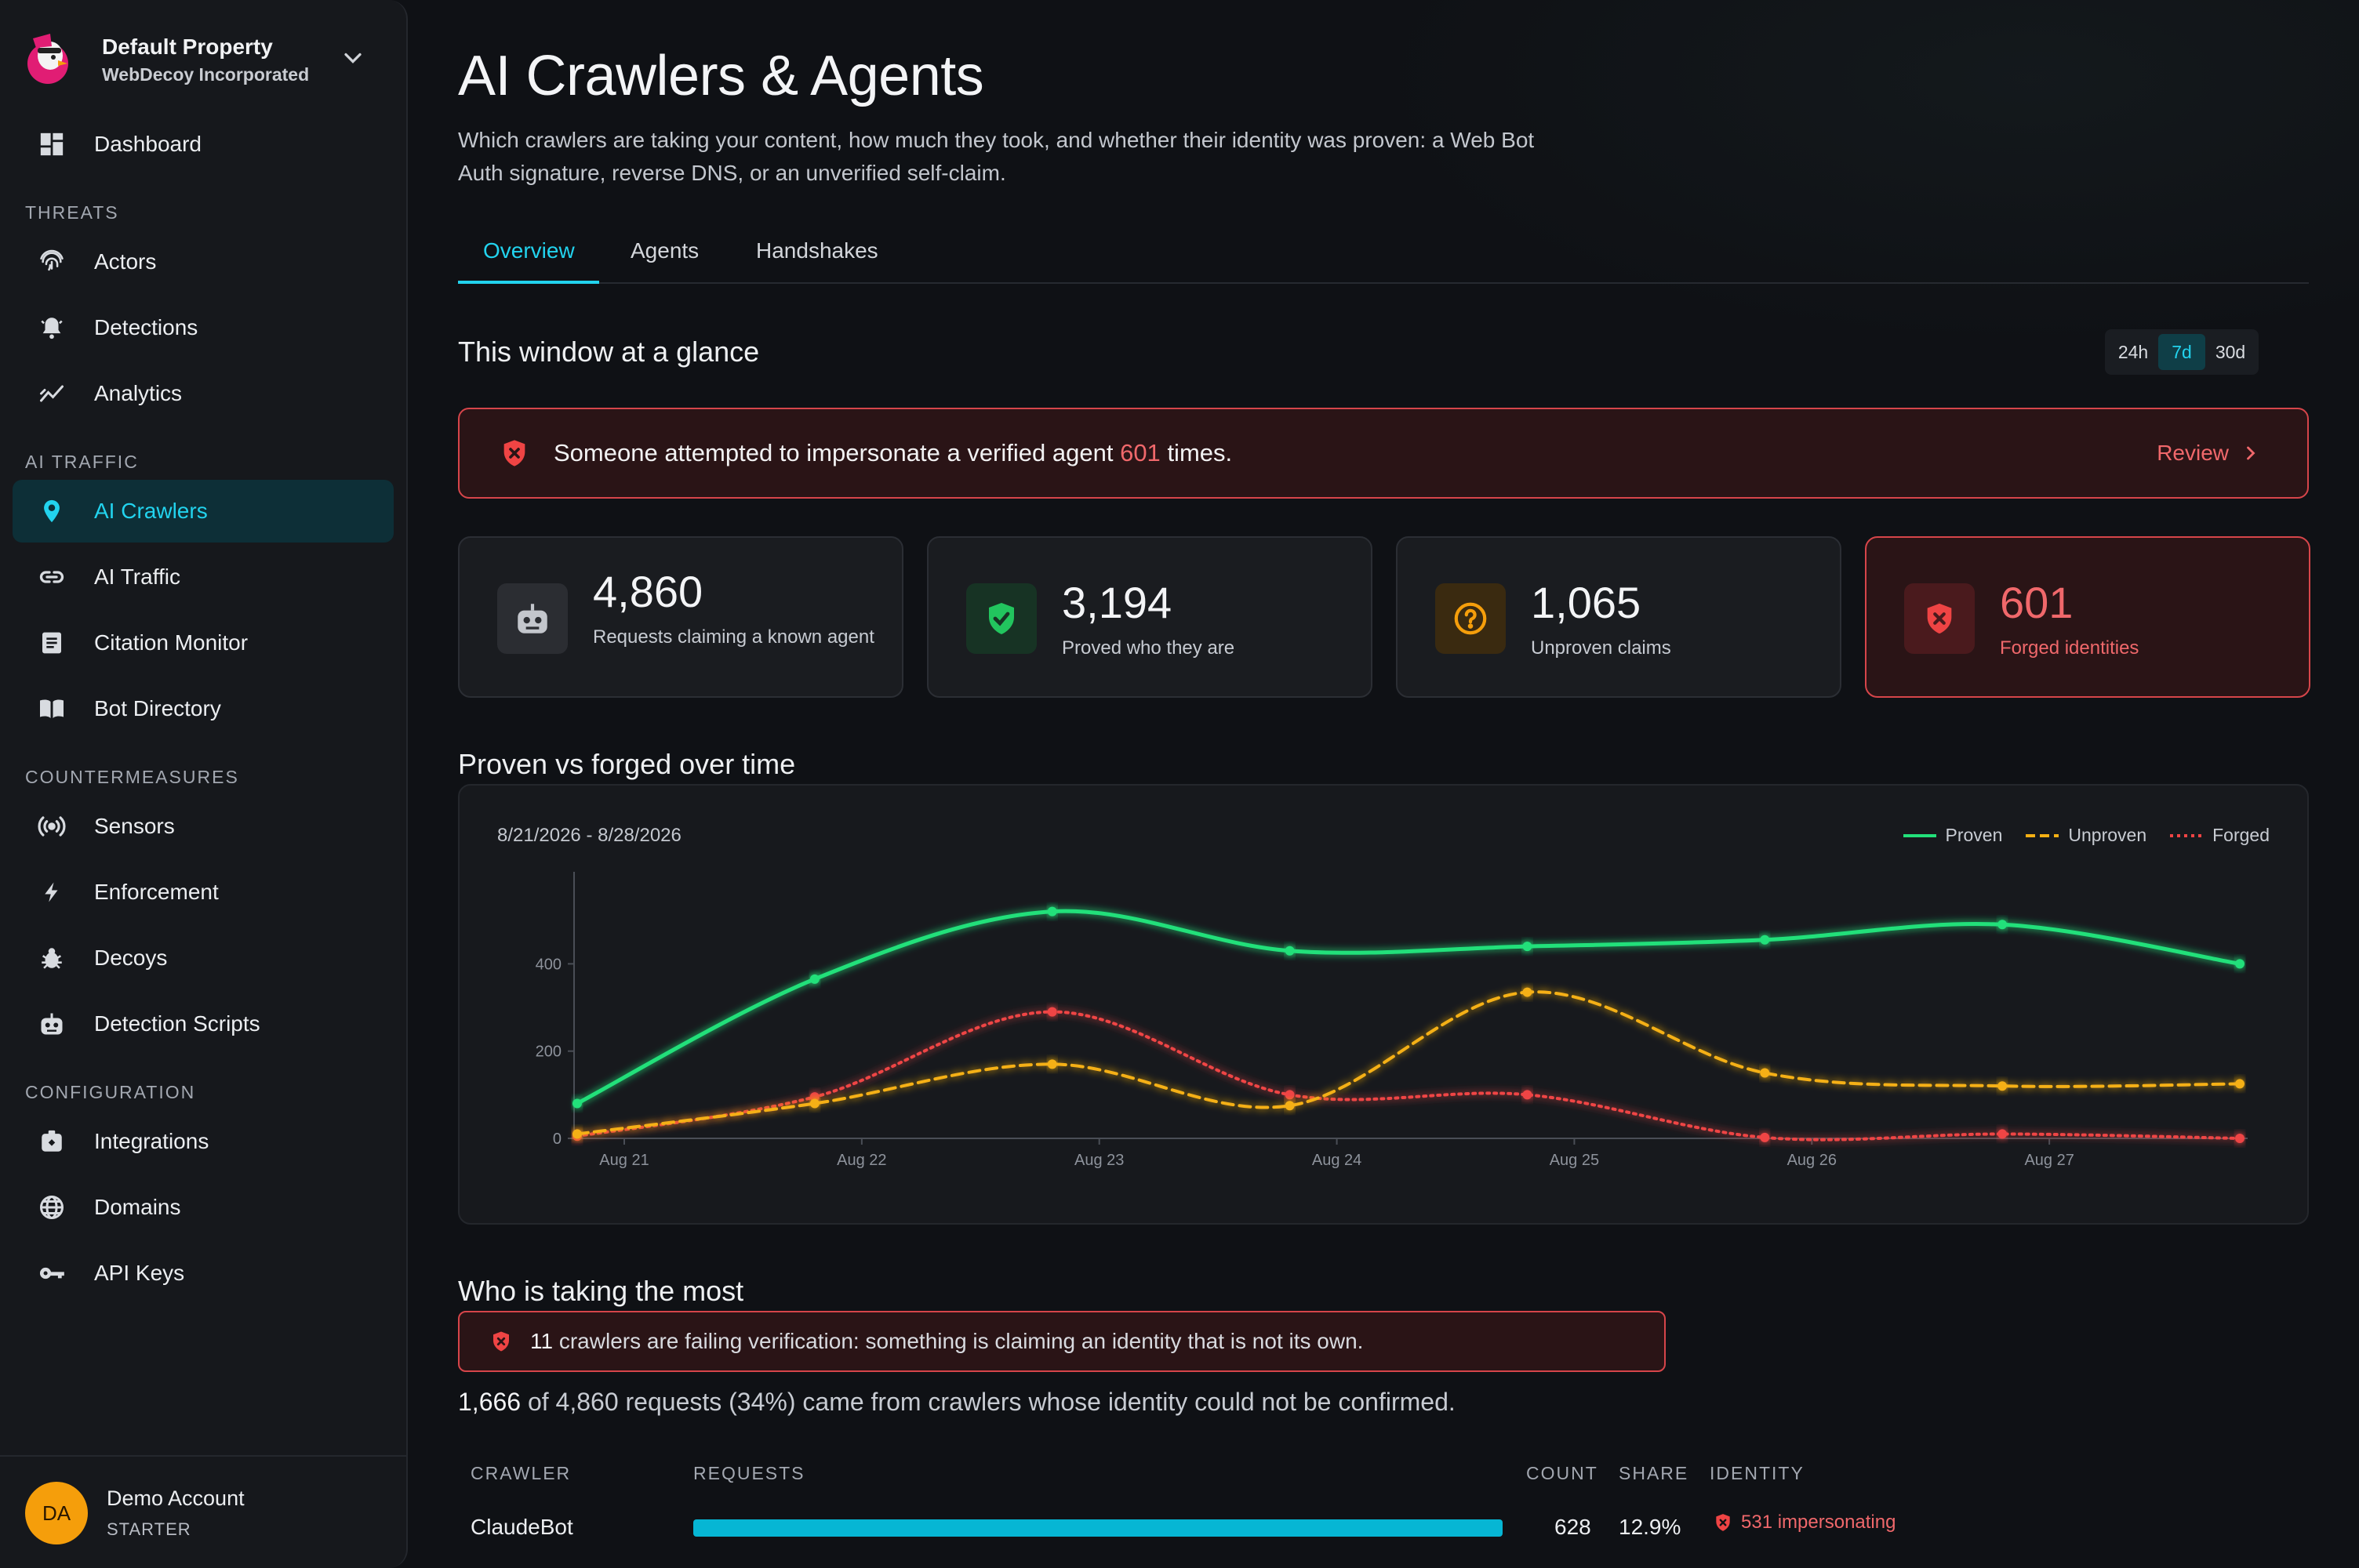  What do you see at coordinates (1939, 618) in the screenshot?
I see `shield-x-icon` at bounding box center [1939, 618].